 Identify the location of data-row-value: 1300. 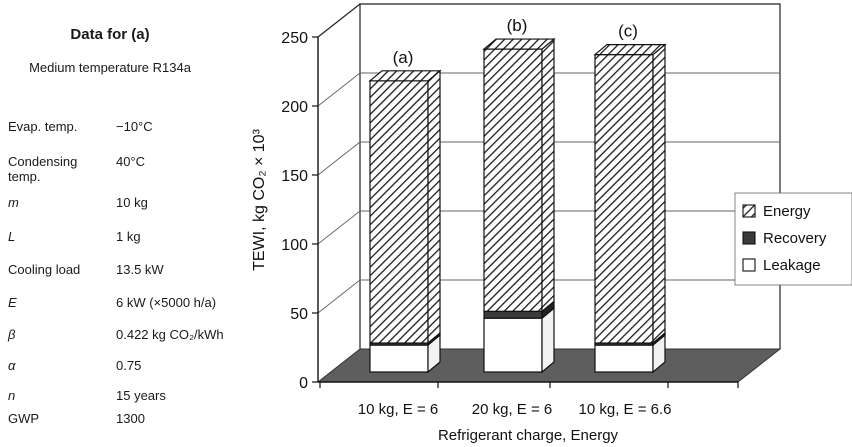
(130, 418).